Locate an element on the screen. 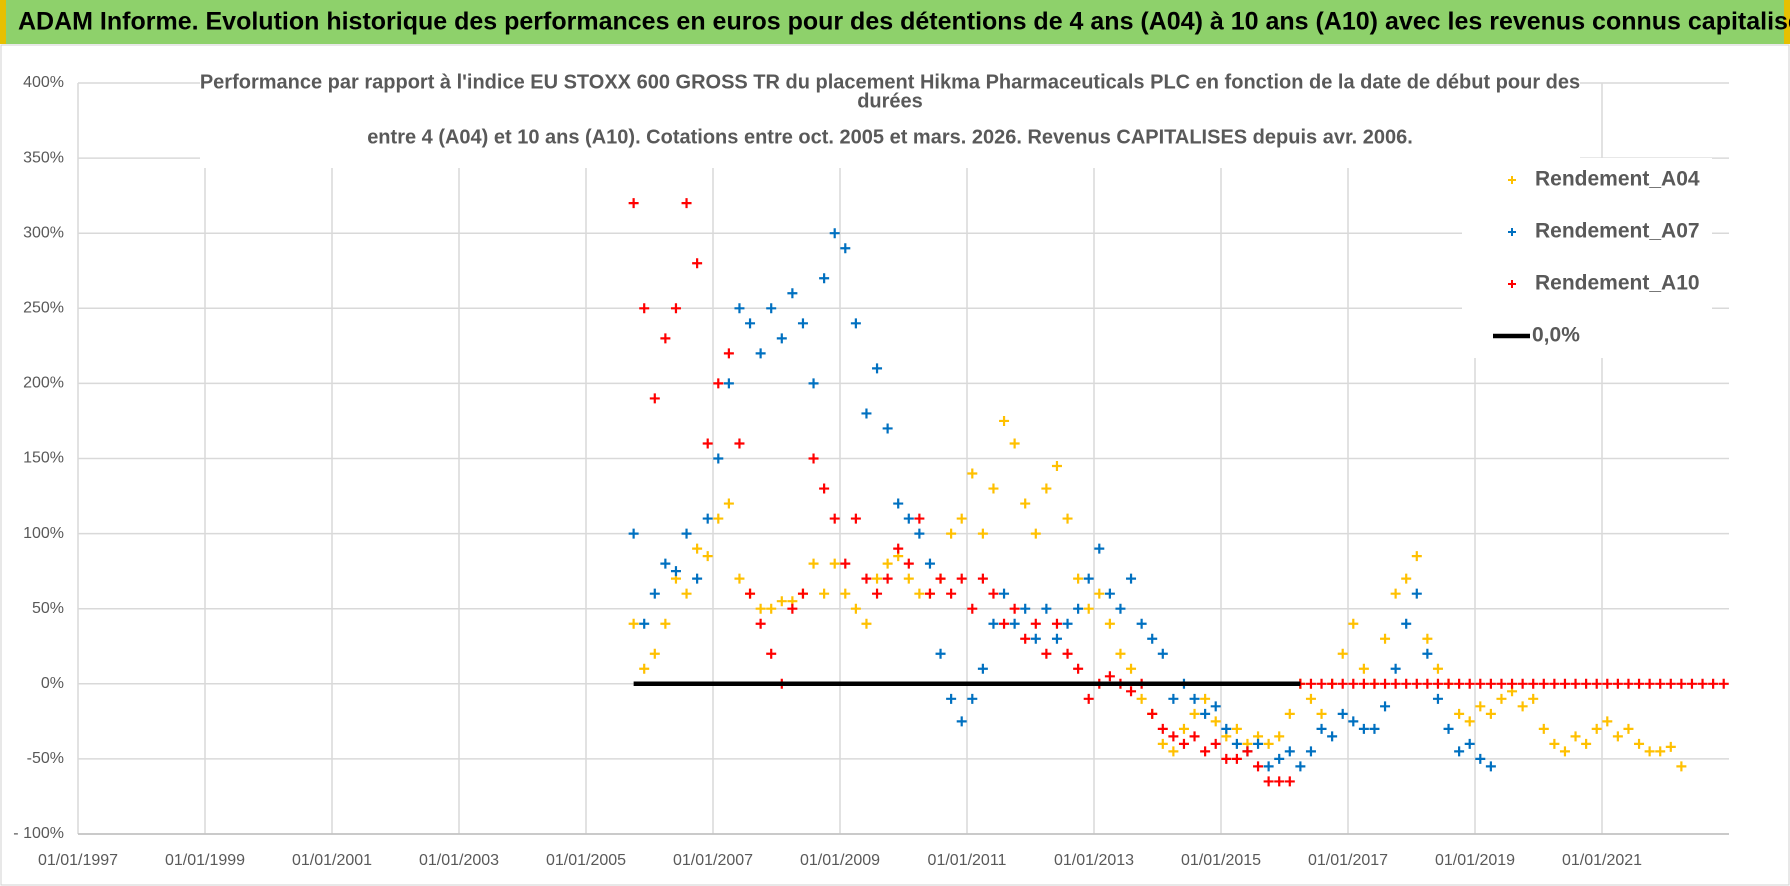 This screenshot has height=886, width=1790. header-band is located at coordinates (895, 22).